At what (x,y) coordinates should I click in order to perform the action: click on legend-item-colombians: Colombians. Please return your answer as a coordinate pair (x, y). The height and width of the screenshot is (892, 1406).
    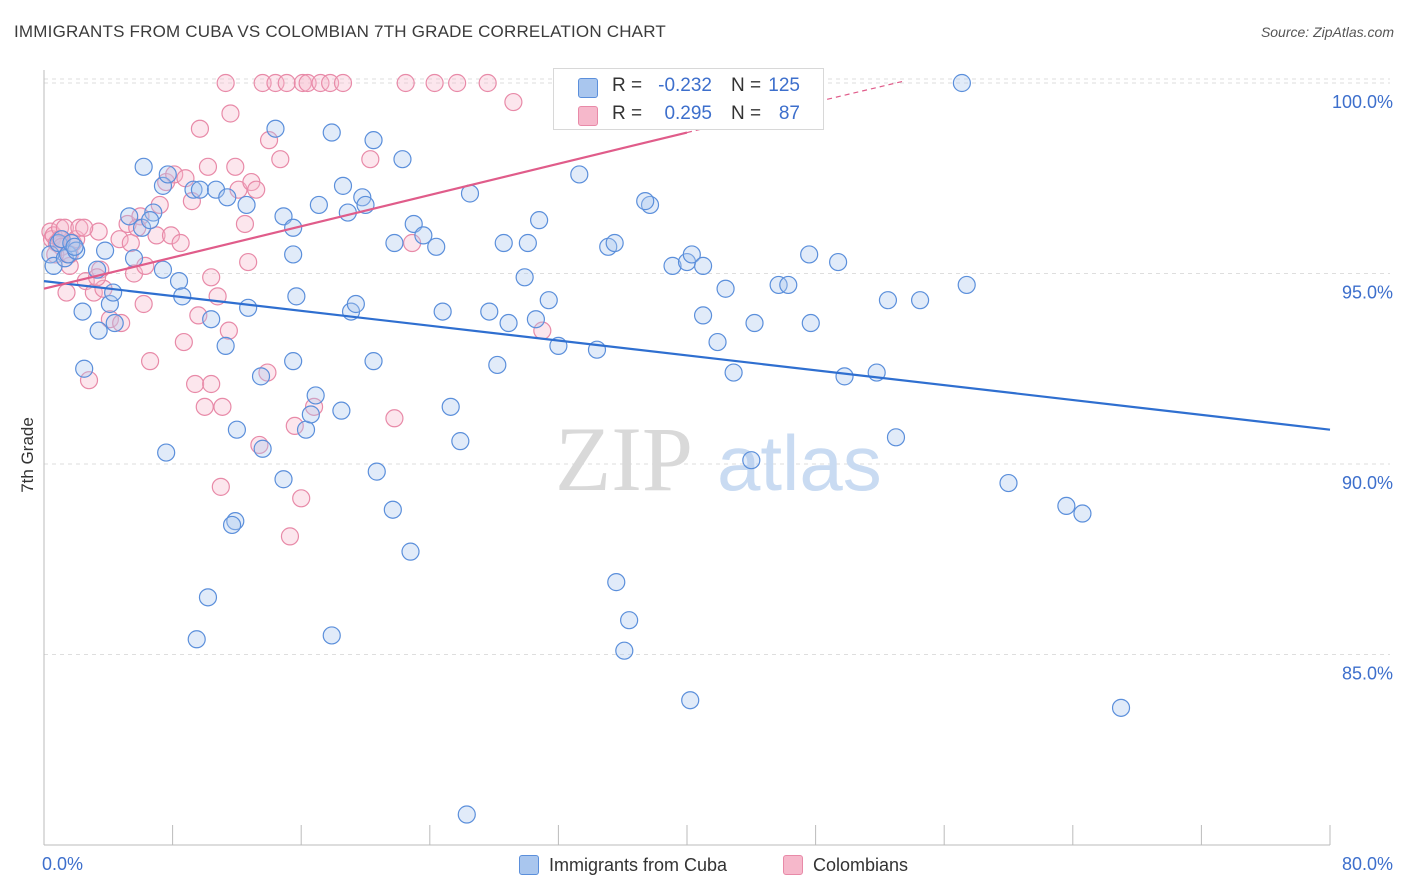
    Looking at the image, I should click on (845, 865).